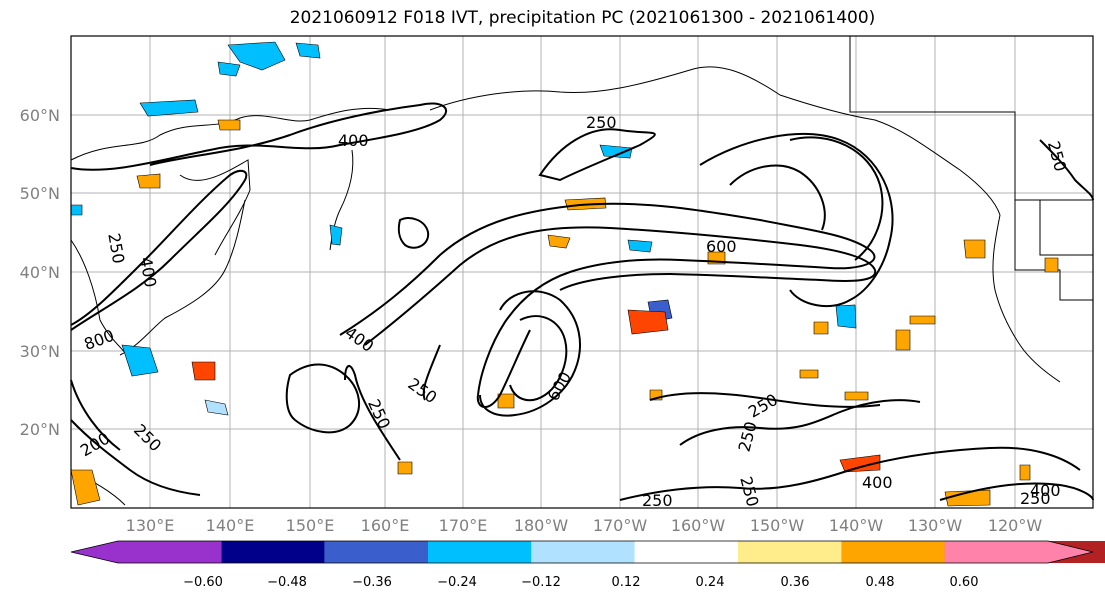 This screenshot has width=1105, height=601. I want to click on lon-label: 140°E, so click(230, 525).